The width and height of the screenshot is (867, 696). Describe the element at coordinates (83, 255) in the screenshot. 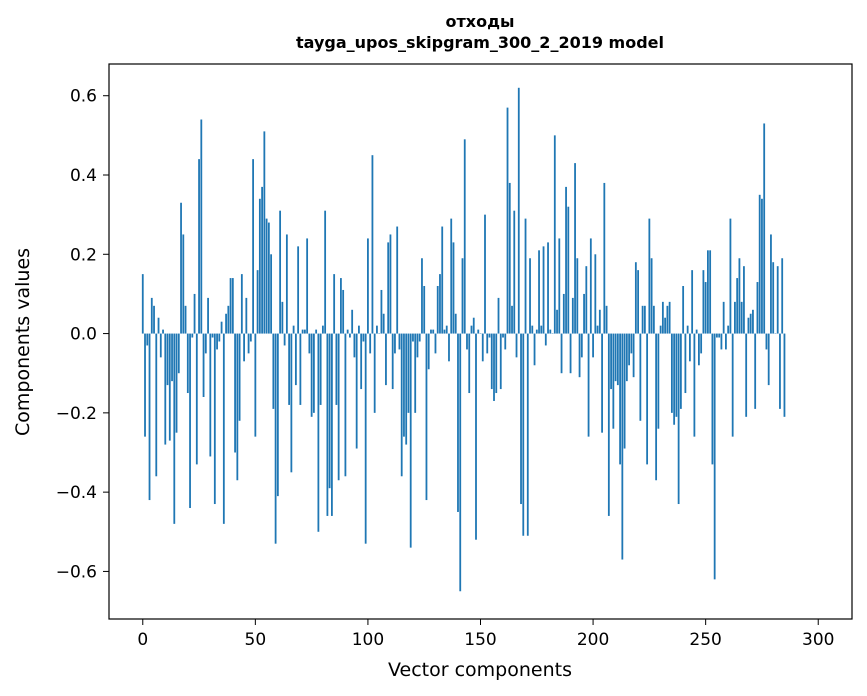

I see `y-tick-label: 0.2` at that location.